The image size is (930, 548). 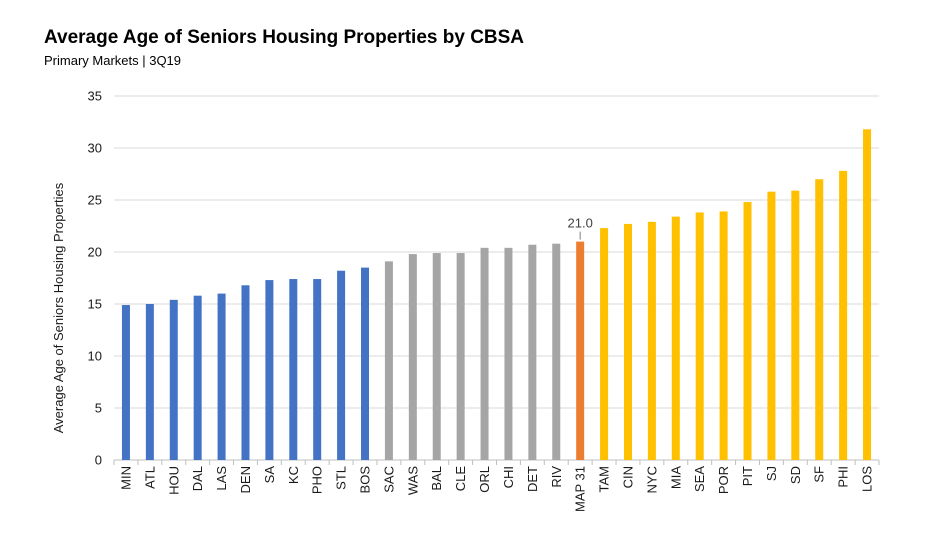 What do you see at coordinates (412, 480) in the screenshot?
I see `x-tick-label: WAS` at bounding box center [412, 480].